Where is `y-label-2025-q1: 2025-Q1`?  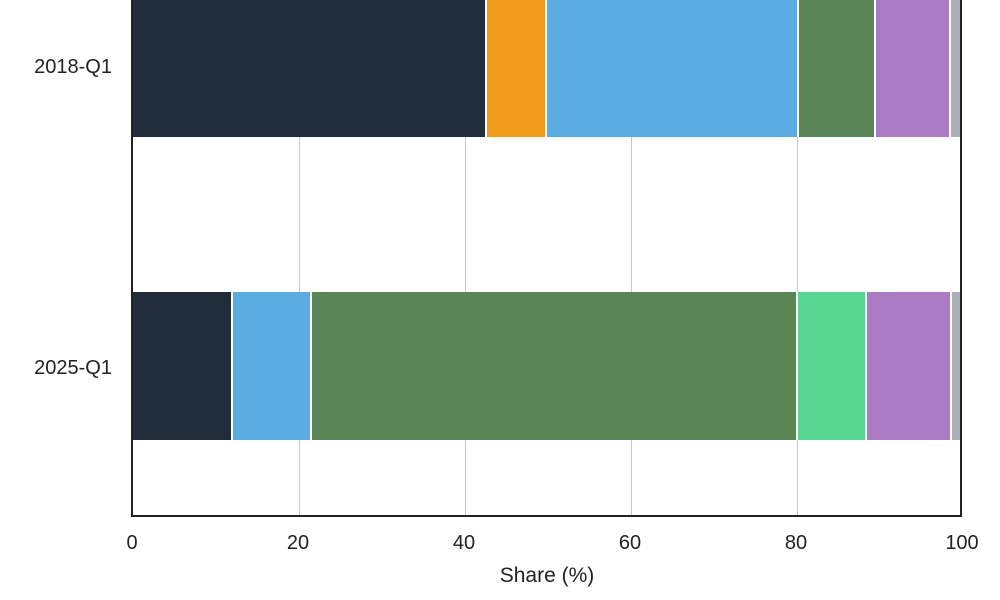
y-label-2025-q1: 2025-Q1 is located at coordinates (73, 368).